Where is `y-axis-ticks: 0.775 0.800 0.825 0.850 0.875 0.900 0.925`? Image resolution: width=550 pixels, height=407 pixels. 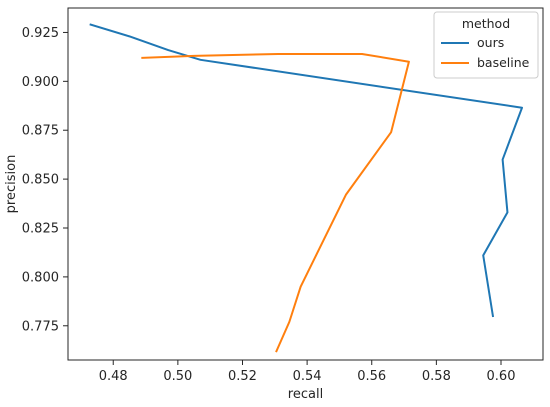 y-axis-ticks: 0.775 0.800 0.825 0.850 0.875 0.900 0.925 is located at coordinates (45, 180).